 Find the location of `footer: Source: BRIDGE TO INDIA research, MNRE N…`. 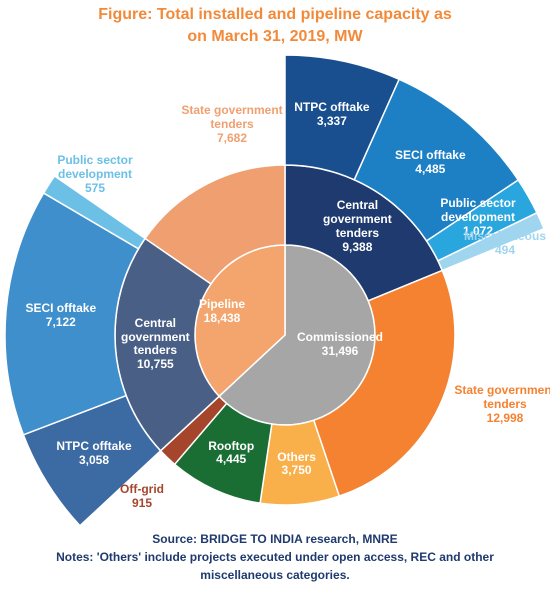

footer: Source: BRIDGE TO INDIA research, MNRE N… is located at coordinates (275, 557).